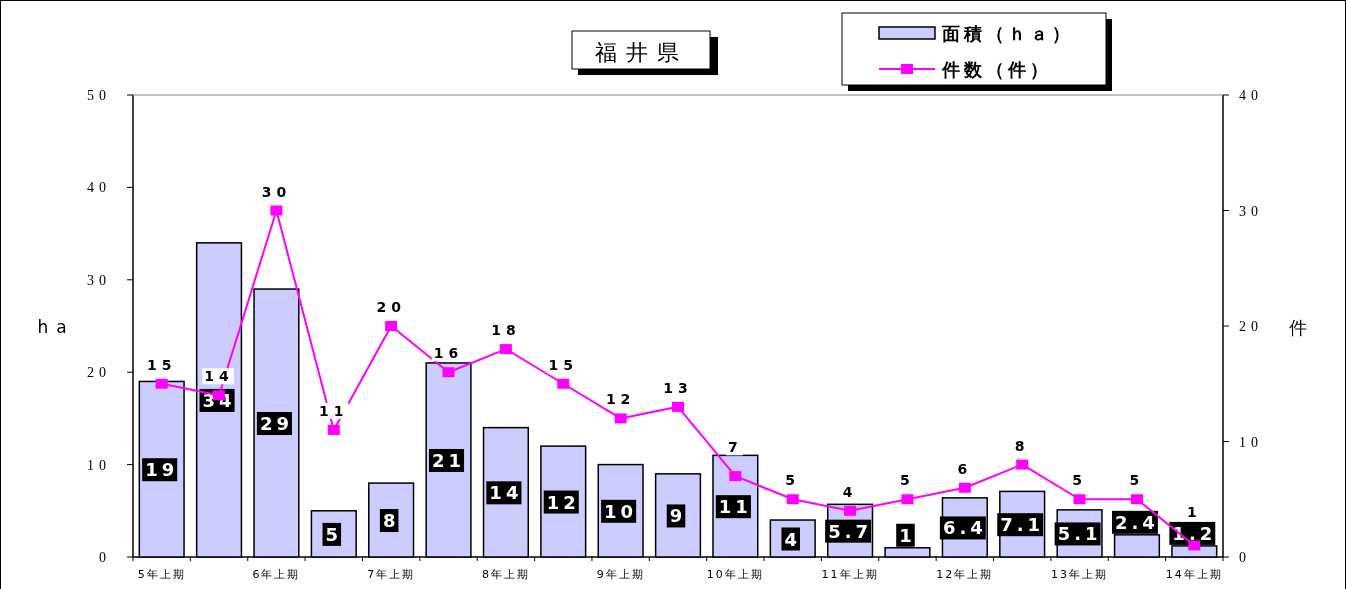 Image resolution: width=1346 pixels, height=589 pixels. Describe the element at coordinates (1245, 557) in the screenshot. I see `y2-tick-label: 0` at that location.